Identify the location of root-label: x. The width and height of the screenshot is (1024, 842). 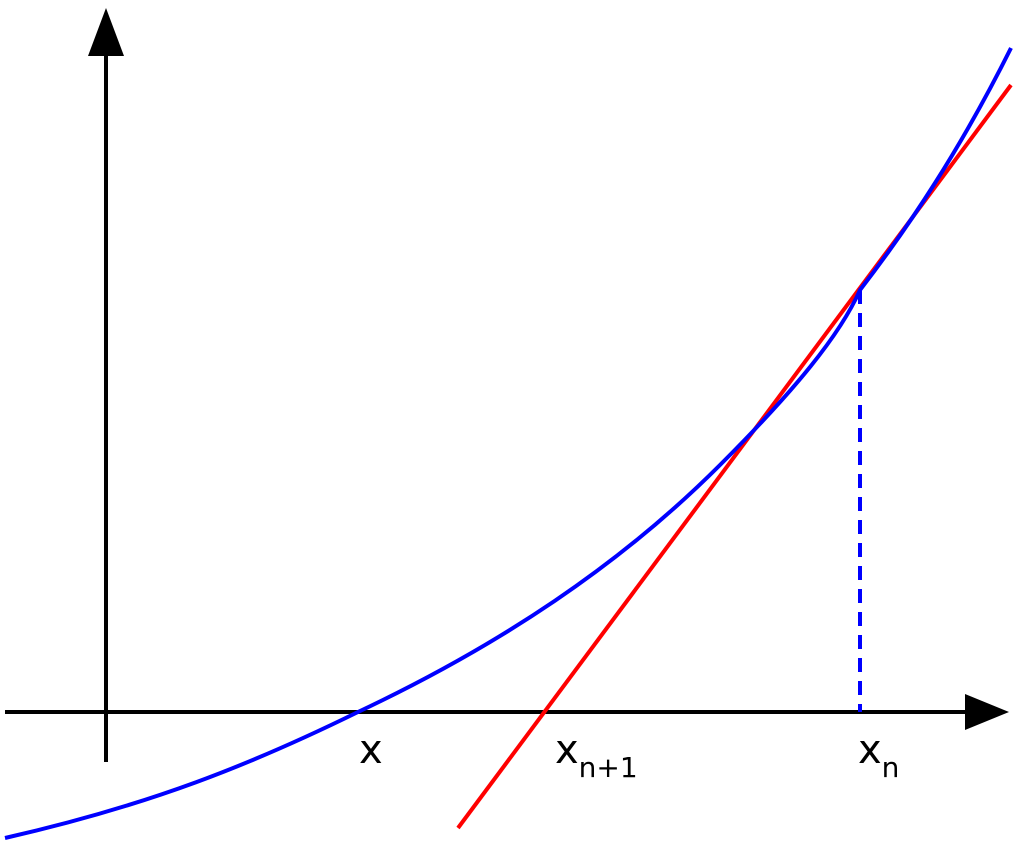
(371, 750).